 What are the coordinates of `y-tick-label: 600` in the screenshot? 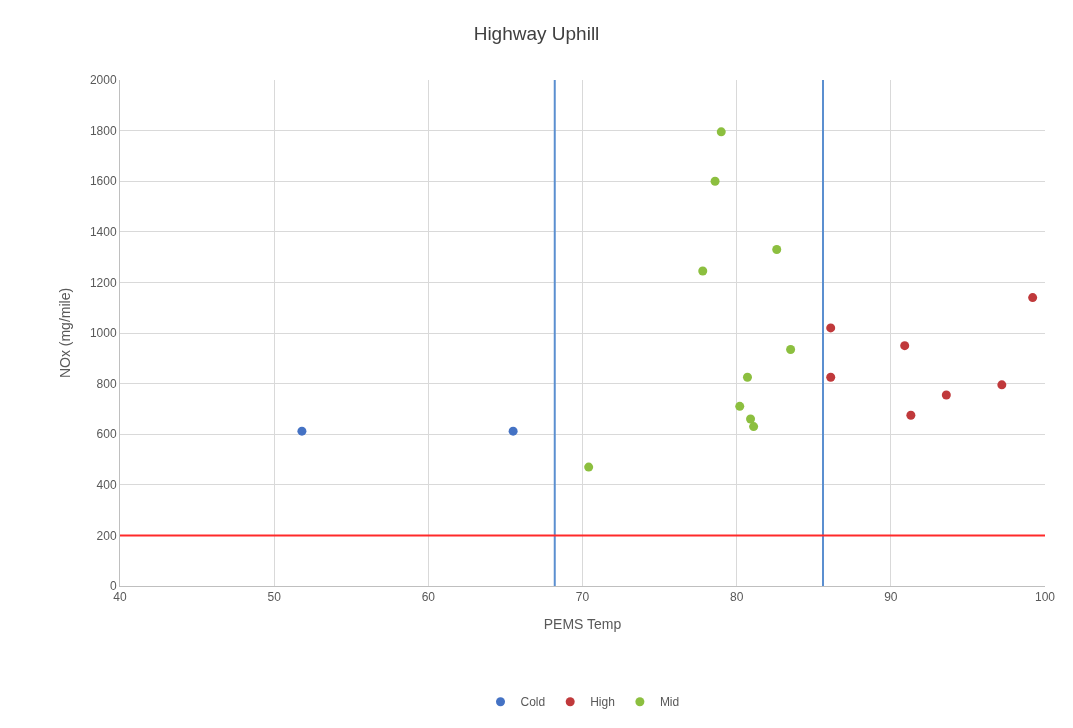 It's located at (106, 434).